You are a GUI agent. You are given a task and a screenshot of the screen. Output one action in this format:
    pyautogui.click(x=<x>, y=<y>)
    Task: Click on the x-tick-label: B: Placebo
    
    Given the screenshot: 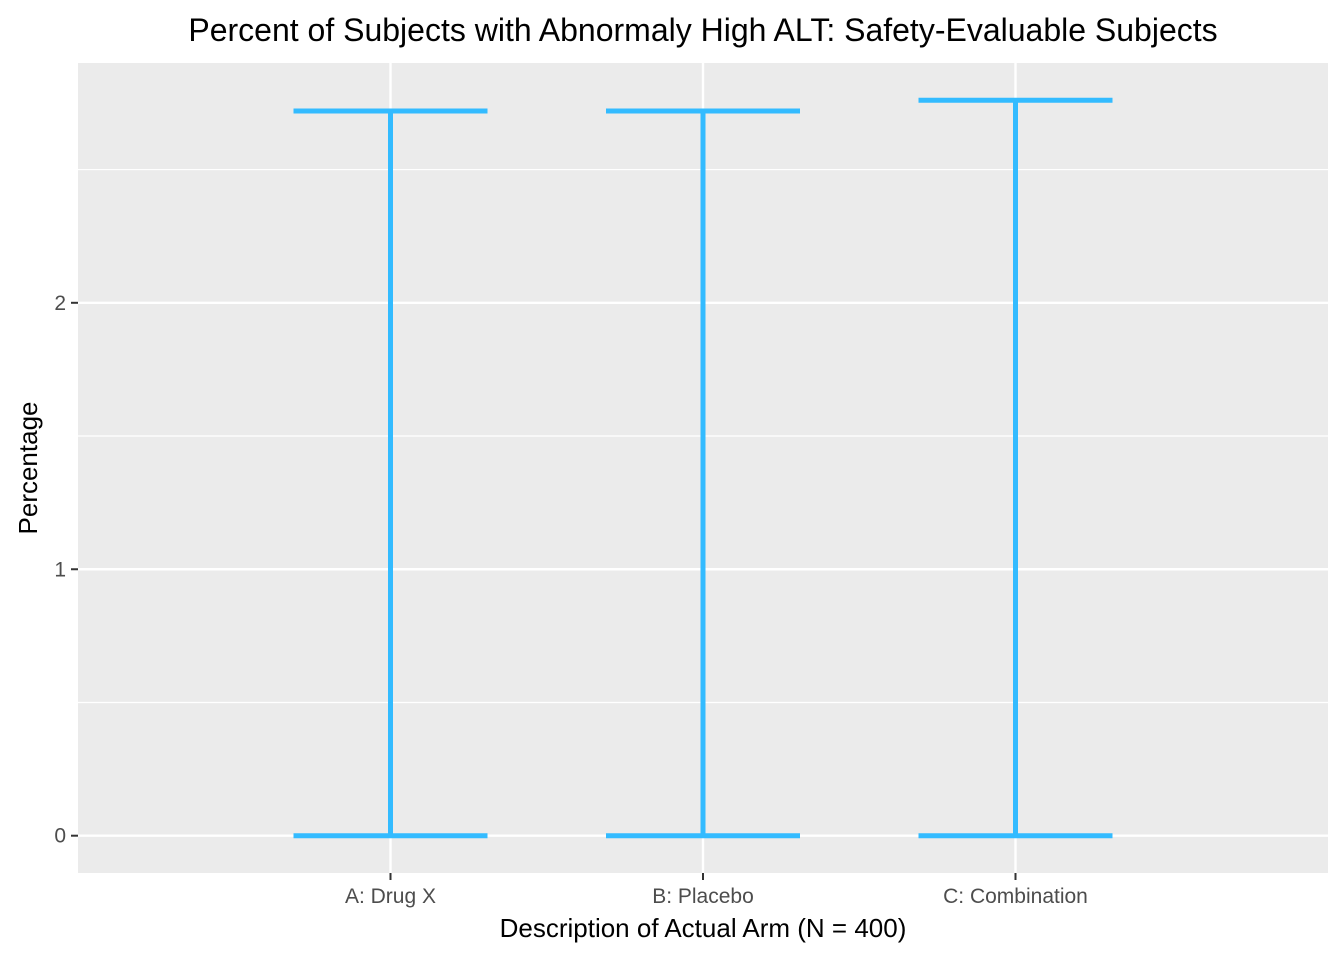 What is the action you would take?
    pyautogui.click(x=703, y=896)
    